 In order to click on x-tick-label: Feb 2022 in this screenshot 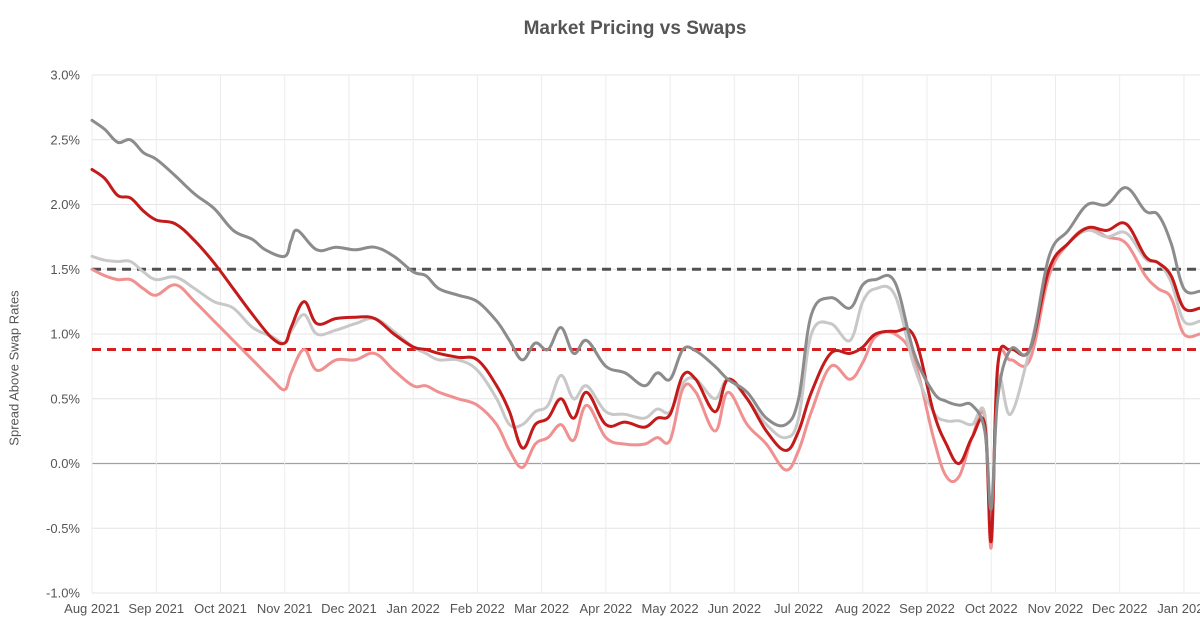, I will do `click(477, 608)`.